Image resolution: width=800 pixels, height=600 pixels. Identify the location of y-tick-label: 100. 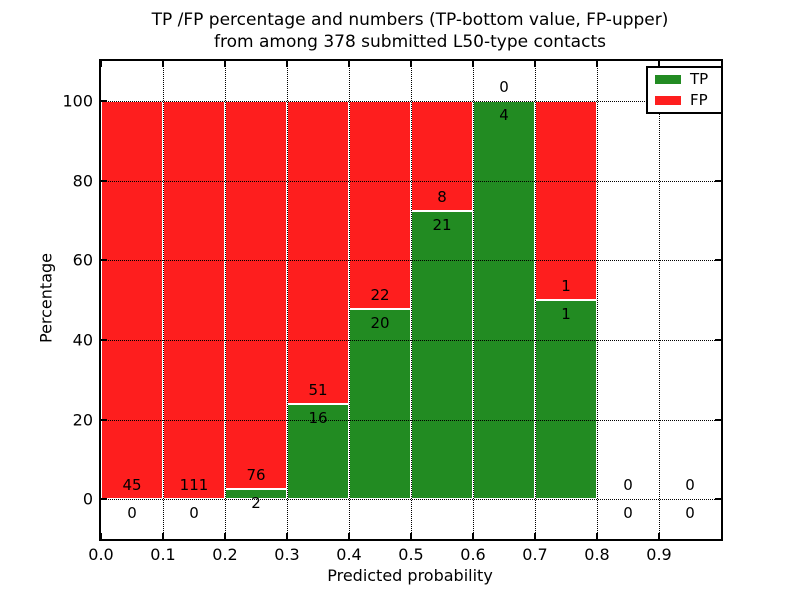
(77, 101).